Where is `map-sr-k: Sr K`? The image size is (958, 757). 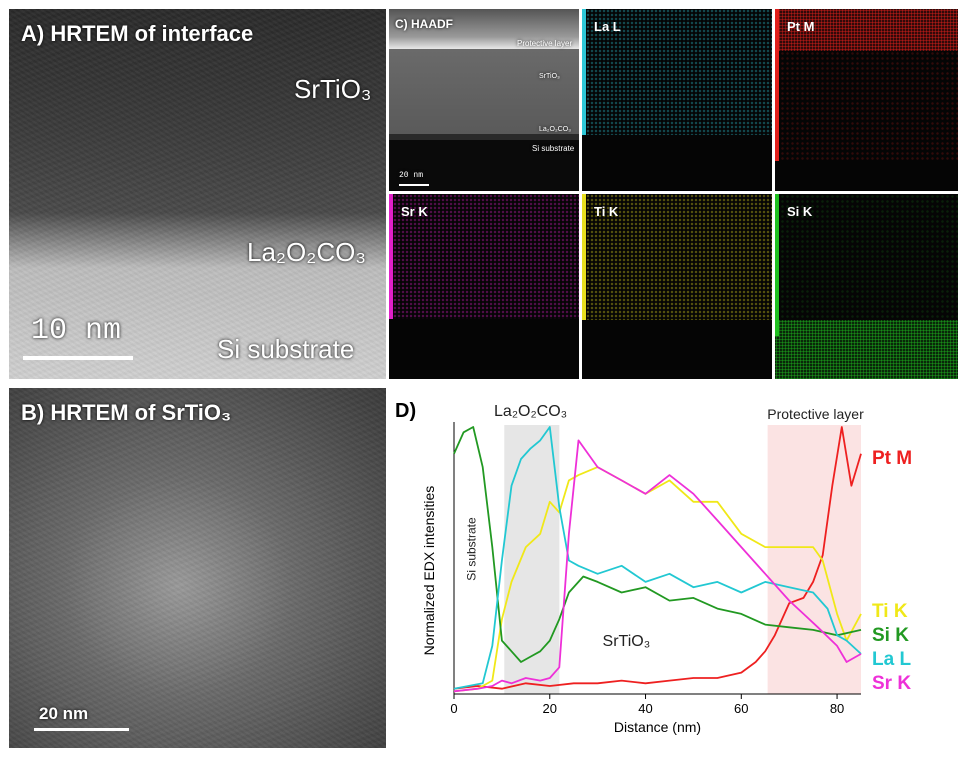 map-sr-k: Sr K is located at coordinates (484, 286).